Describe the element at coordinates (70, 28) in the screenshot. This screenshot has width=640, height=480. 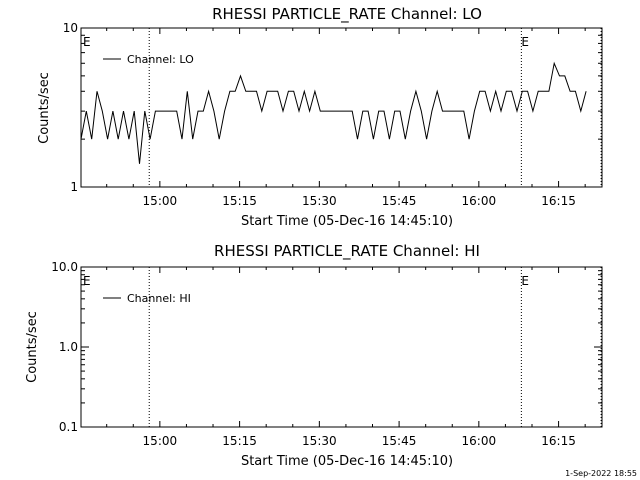
I see `y-tick-label: 10` at that location.